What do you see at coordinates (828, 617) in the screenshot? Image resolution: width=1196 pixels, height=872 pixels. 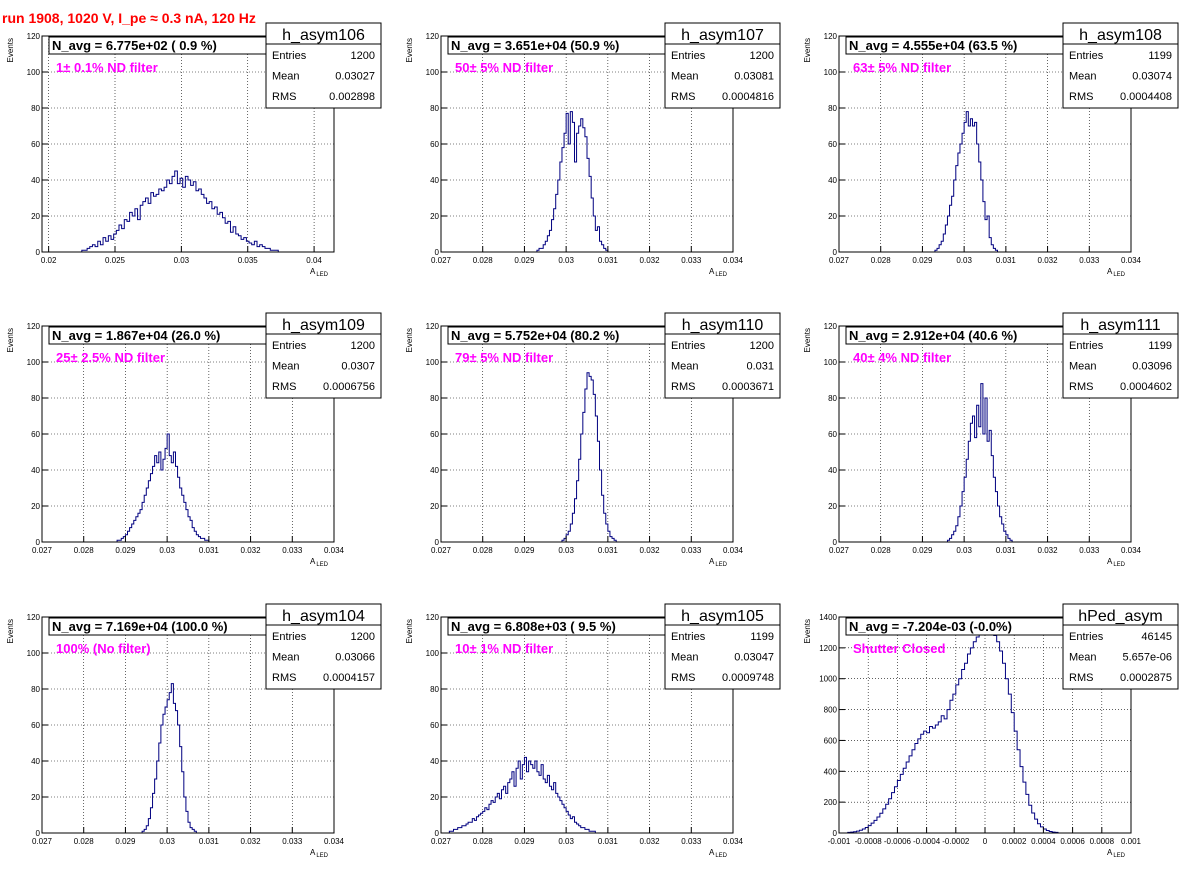 I see `y-tick-label: 1400` at bounding box center [828, 617].